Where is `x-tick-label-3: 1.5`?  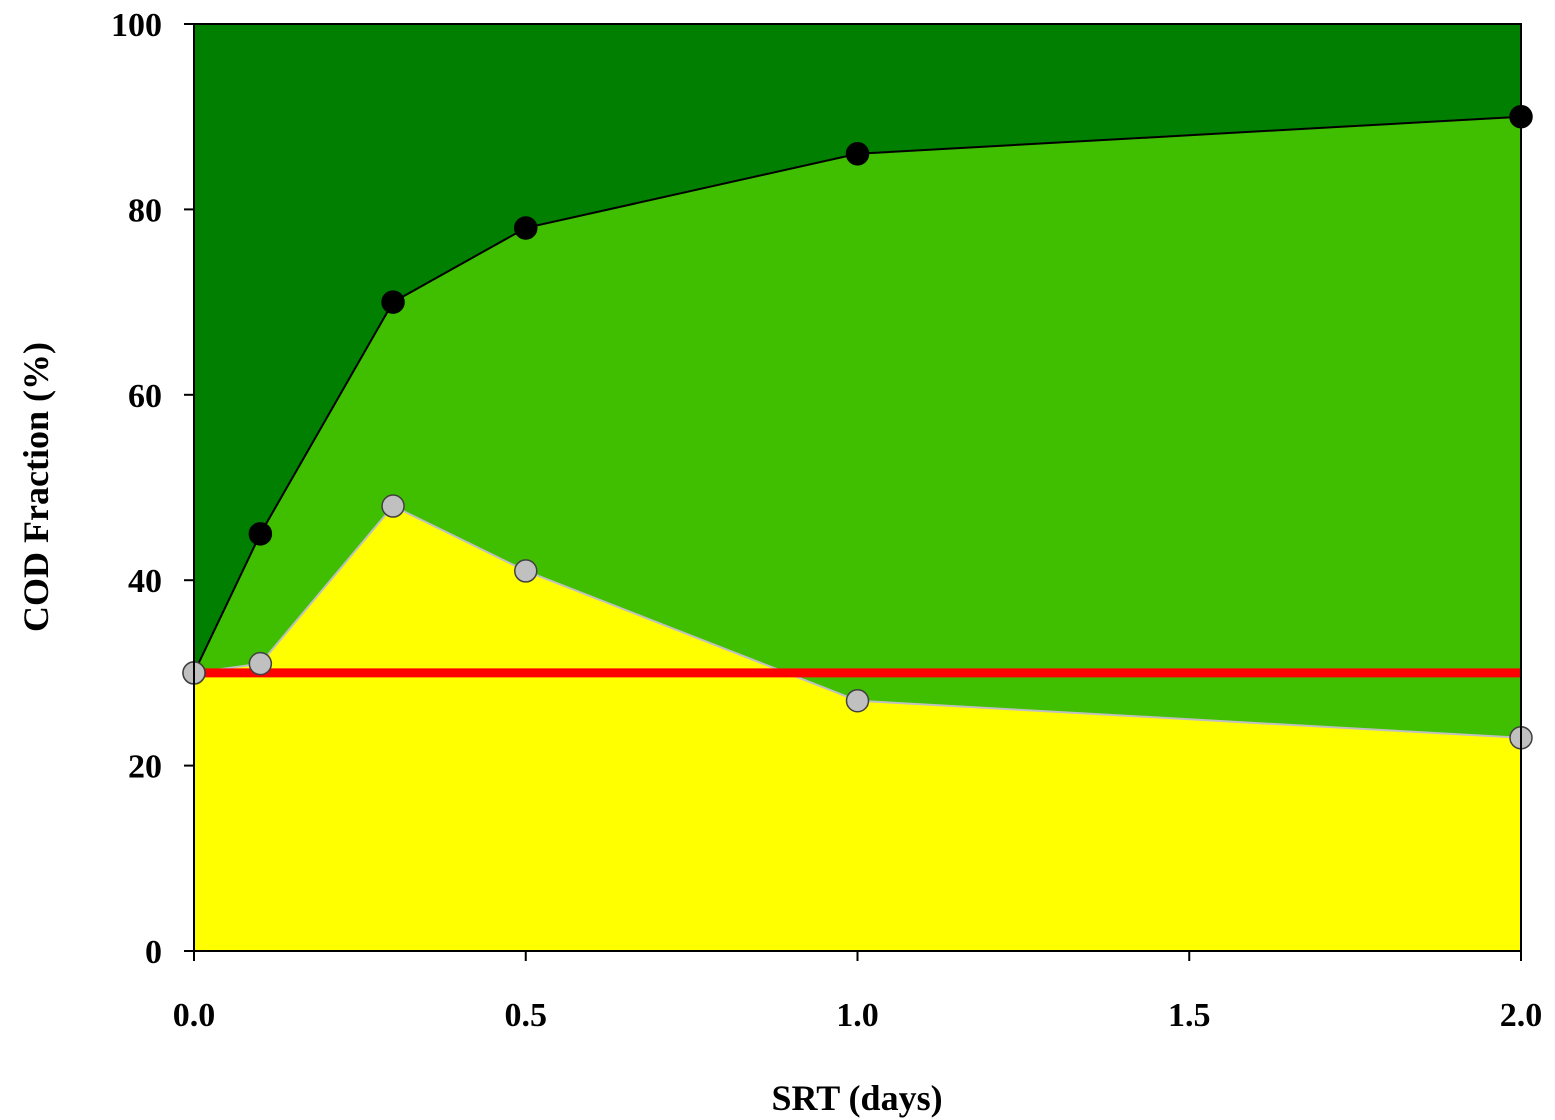 x-tick-label-3: 1.5 is located at coordinates (1189, 1015).